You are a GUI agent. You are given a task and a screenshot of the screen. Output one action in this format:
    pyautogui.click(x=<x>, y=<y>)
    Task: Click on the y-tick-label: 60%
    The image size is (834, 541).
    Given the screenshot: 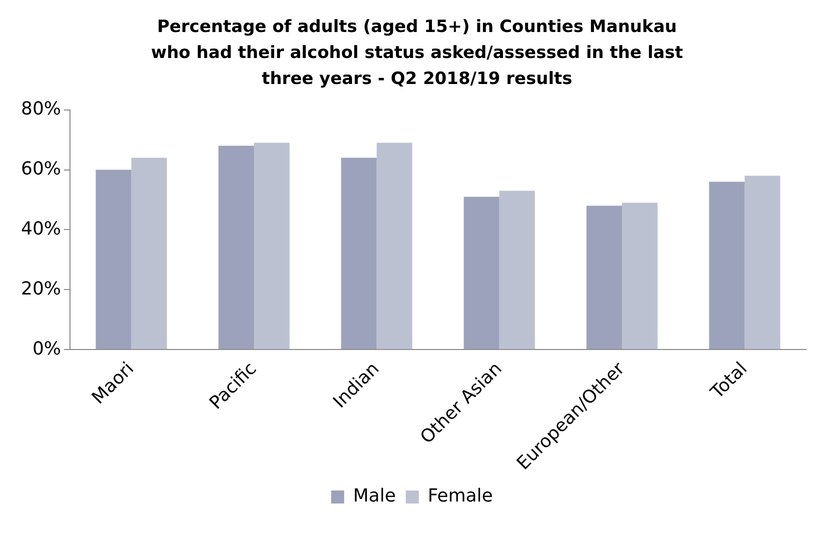 What is the action you would take?
    pyautogui.click(x=41, y=169)
    